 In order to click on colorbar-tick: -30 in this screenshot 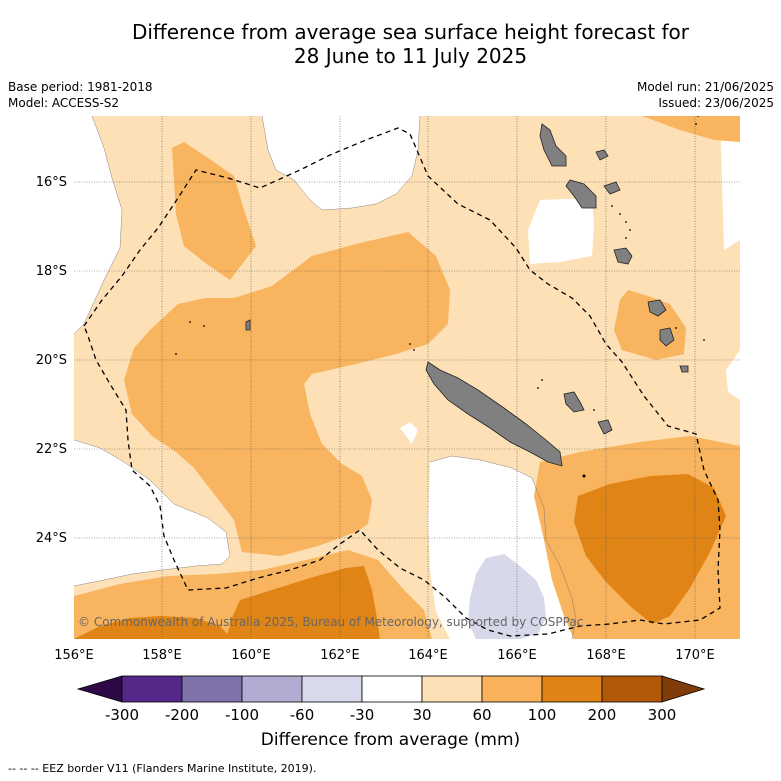, I will do `click(362, 715)`.